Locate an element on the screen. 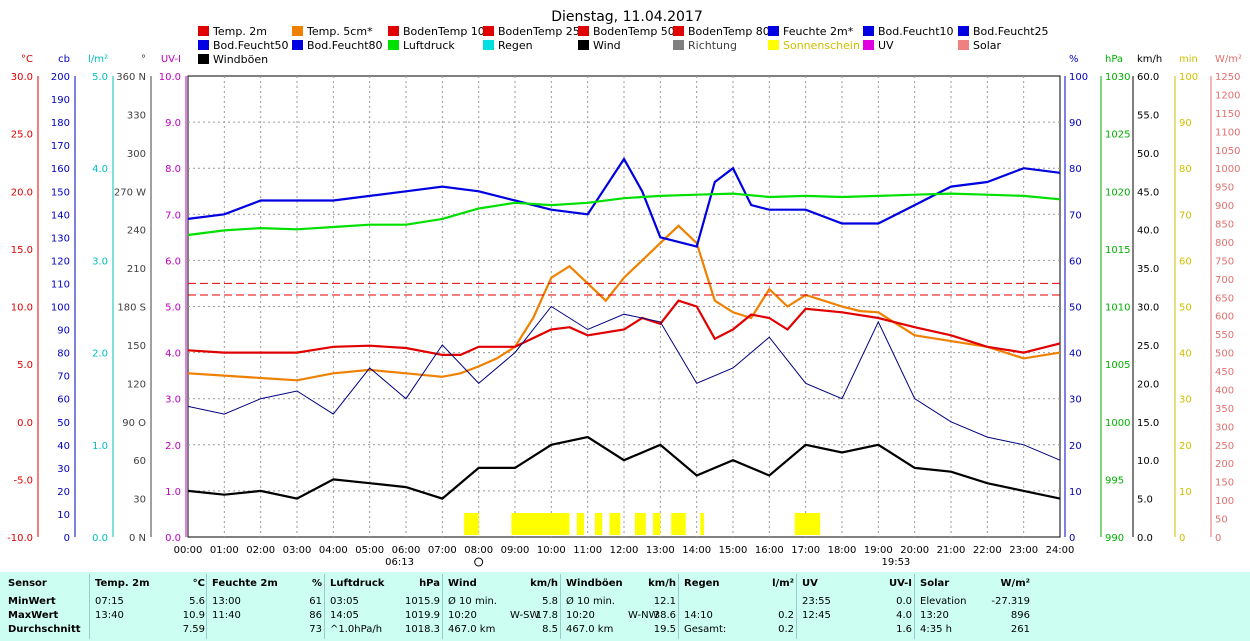  axis-tick-label: 3.0 is located at coordinates (100, 261).